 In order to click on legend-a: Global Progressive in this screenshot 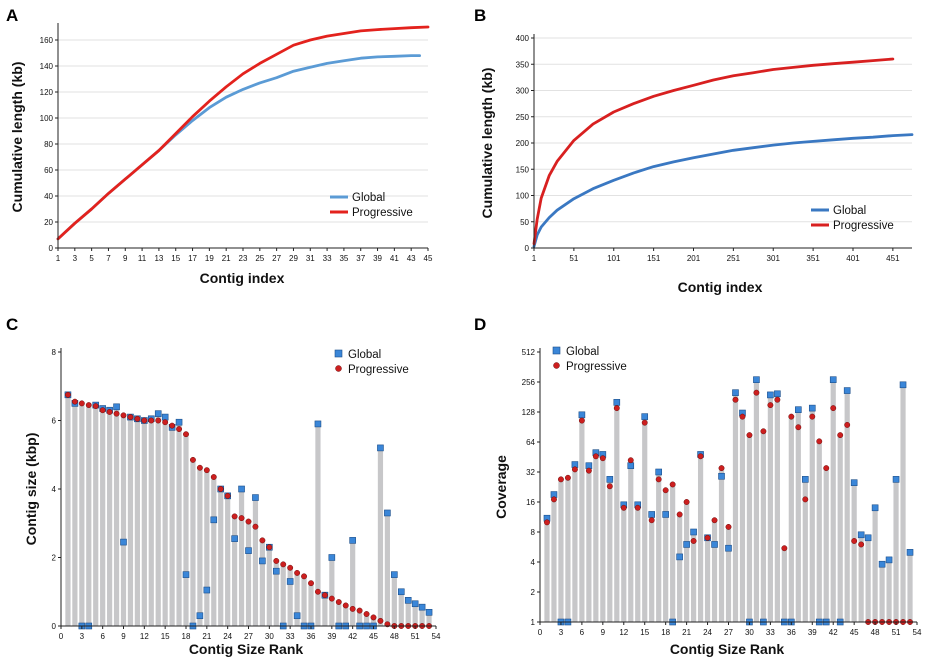, I will do `click(371, 205)`.